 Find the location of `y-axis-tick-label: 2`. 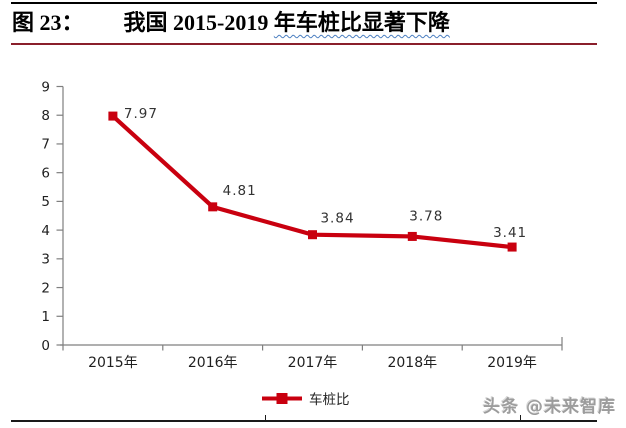

y-axis-tick-label: 2 is located at coordinates (45, 288).